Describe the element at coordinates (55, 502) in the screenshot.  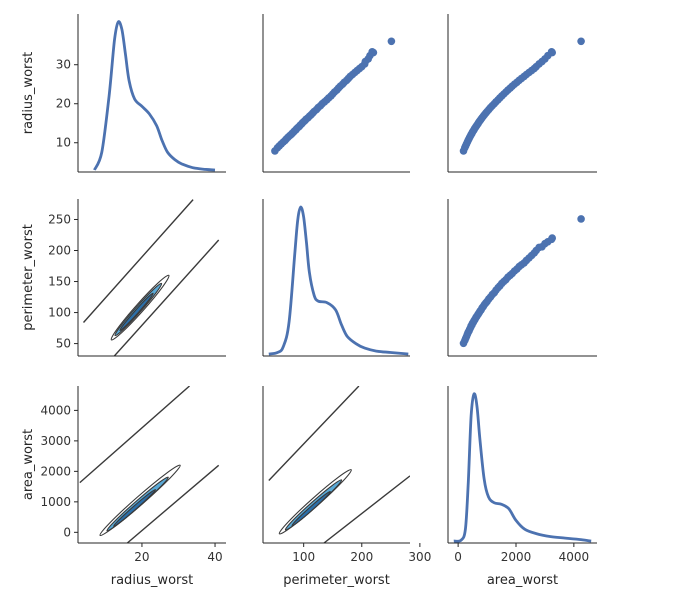
I see `y-tick-label: 1000` at that location.